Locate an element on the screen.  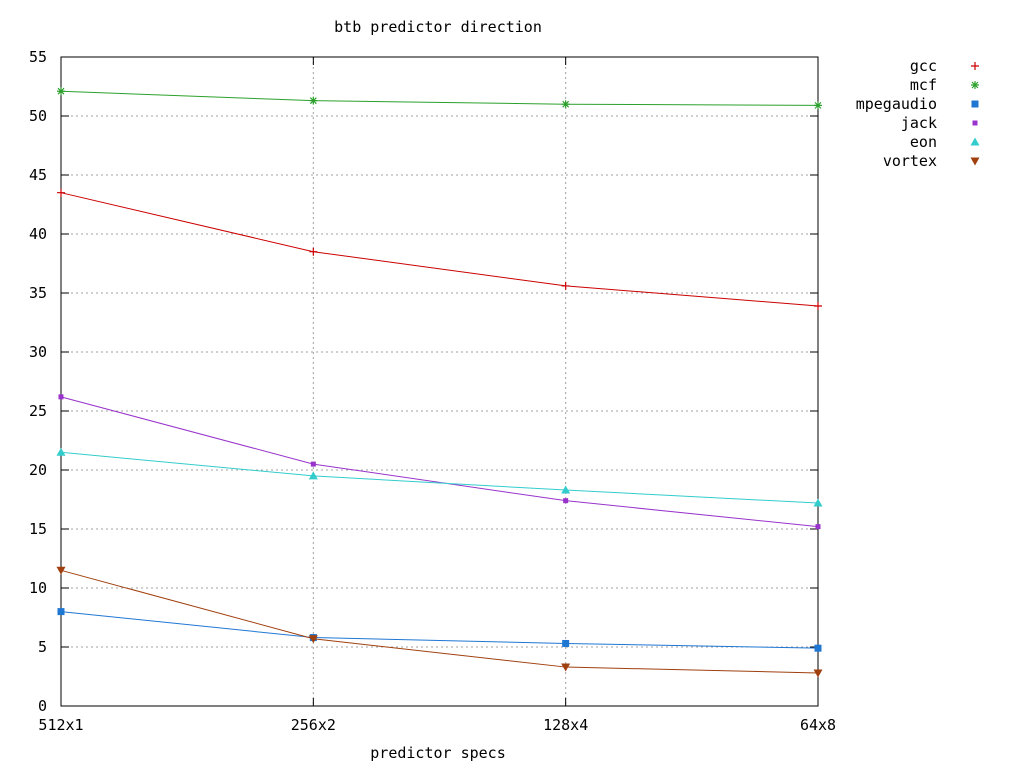
series-line-mcf is located at coordinates (439, 98).